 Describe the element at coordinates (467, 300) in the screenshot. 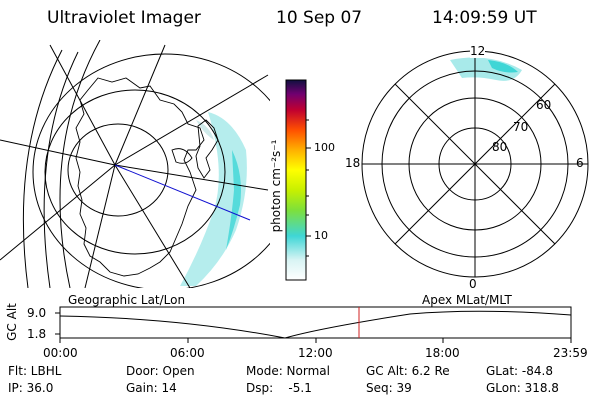

I see `right-panel-caption: Apex MLat/MLT` at that location.